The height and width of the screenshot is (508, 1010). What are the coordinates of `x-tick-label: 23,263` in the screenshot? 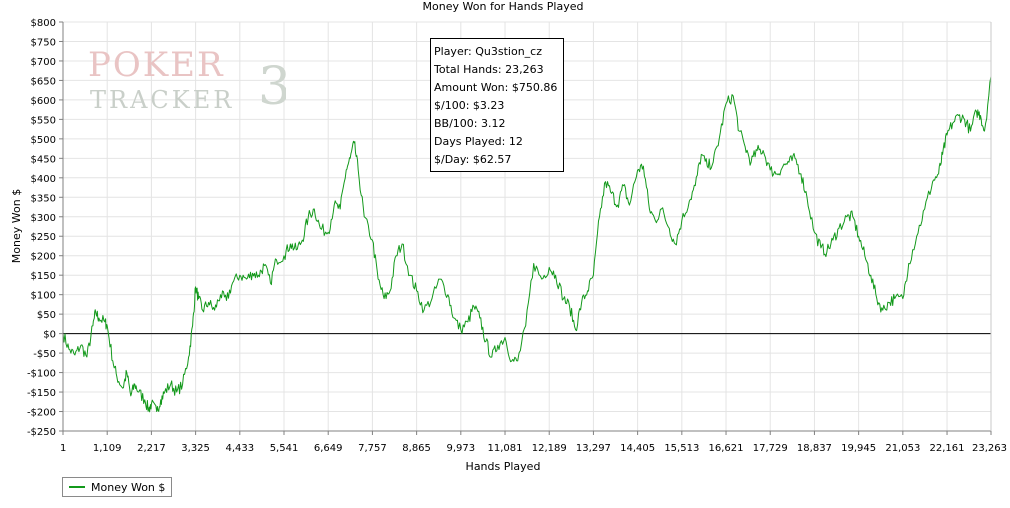 It's located at (989, 448).